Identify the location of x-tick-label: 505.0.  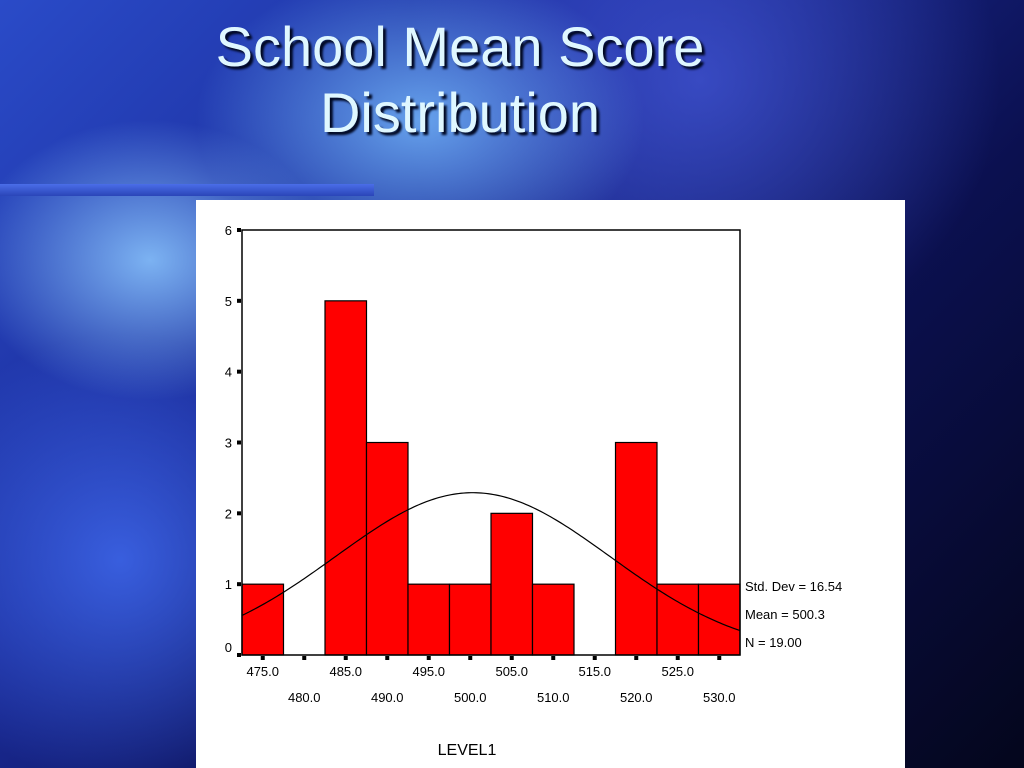
(511, 671).